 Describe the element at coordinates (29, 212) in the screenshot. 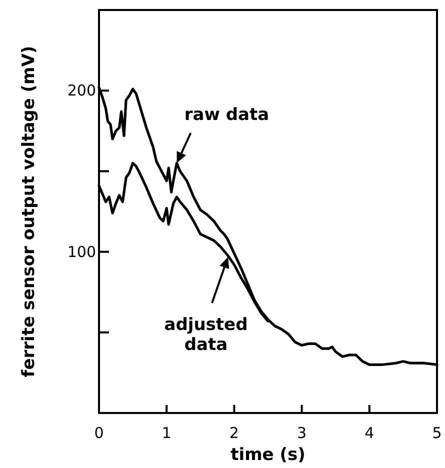

I see `y-axis-title: ferrite sensor output voltage (mV)` at that location.